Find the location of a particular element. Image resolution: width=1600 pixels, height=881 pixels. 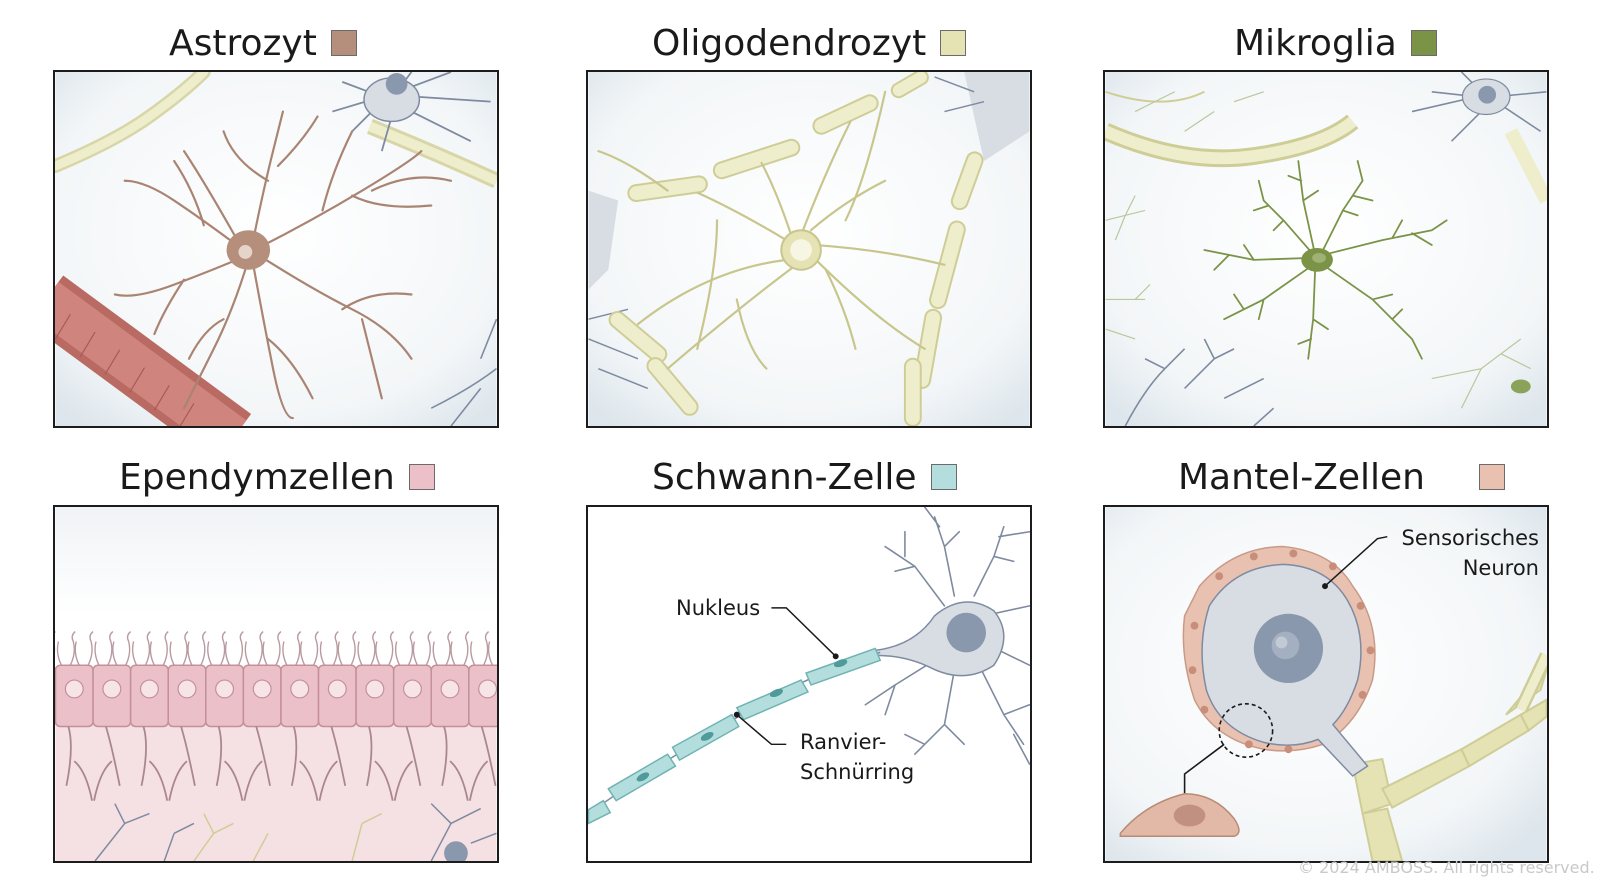

magnifier-circle is located at coordinates (1246, 730).